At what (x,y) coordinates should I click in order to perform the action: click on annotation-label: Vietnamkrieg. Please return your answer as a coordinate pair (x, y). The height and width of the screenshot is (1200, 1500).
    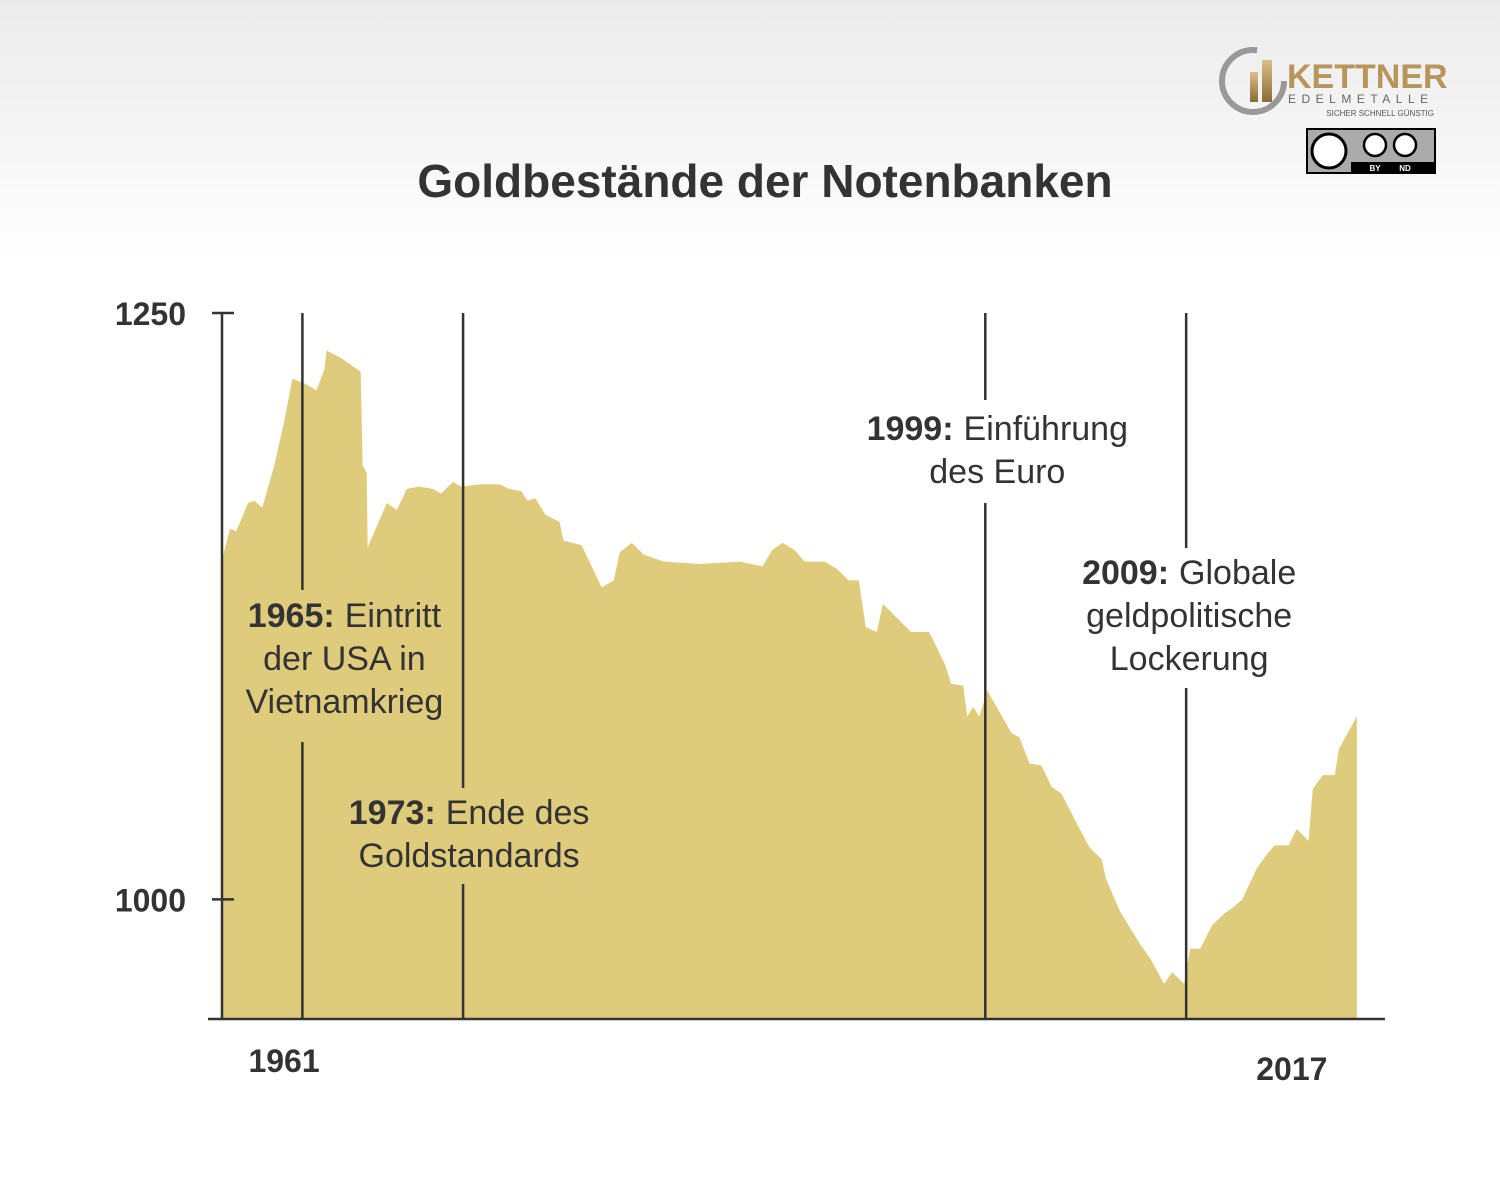
    Looking at the image, I should click on (344, 702).